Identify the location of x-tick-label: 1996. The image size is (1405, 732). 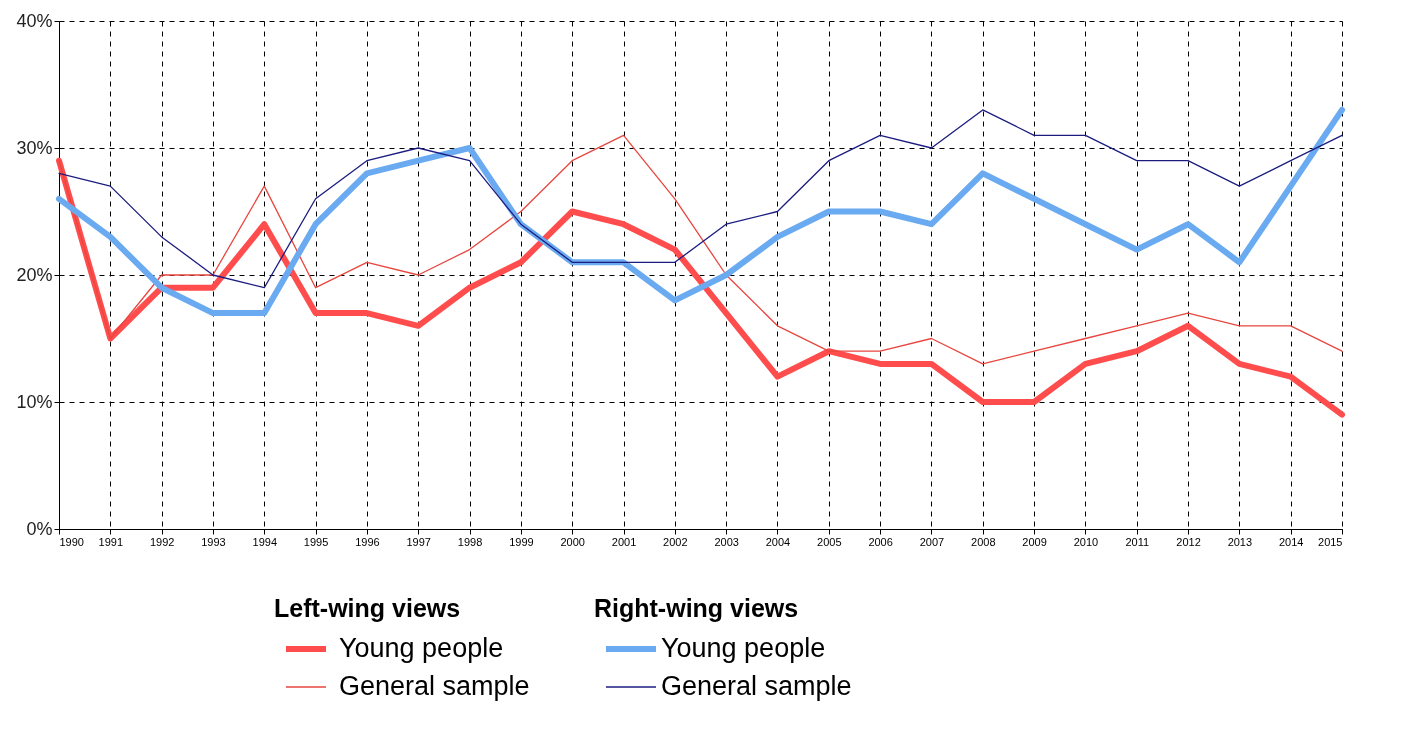
(367, 541).